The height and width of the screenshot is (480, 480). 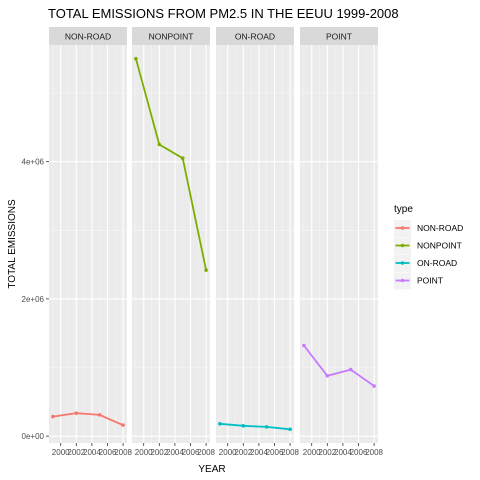 I want to click on y-axis: 0e+00 2e+06 4e+06, so click(x=35, y=299).